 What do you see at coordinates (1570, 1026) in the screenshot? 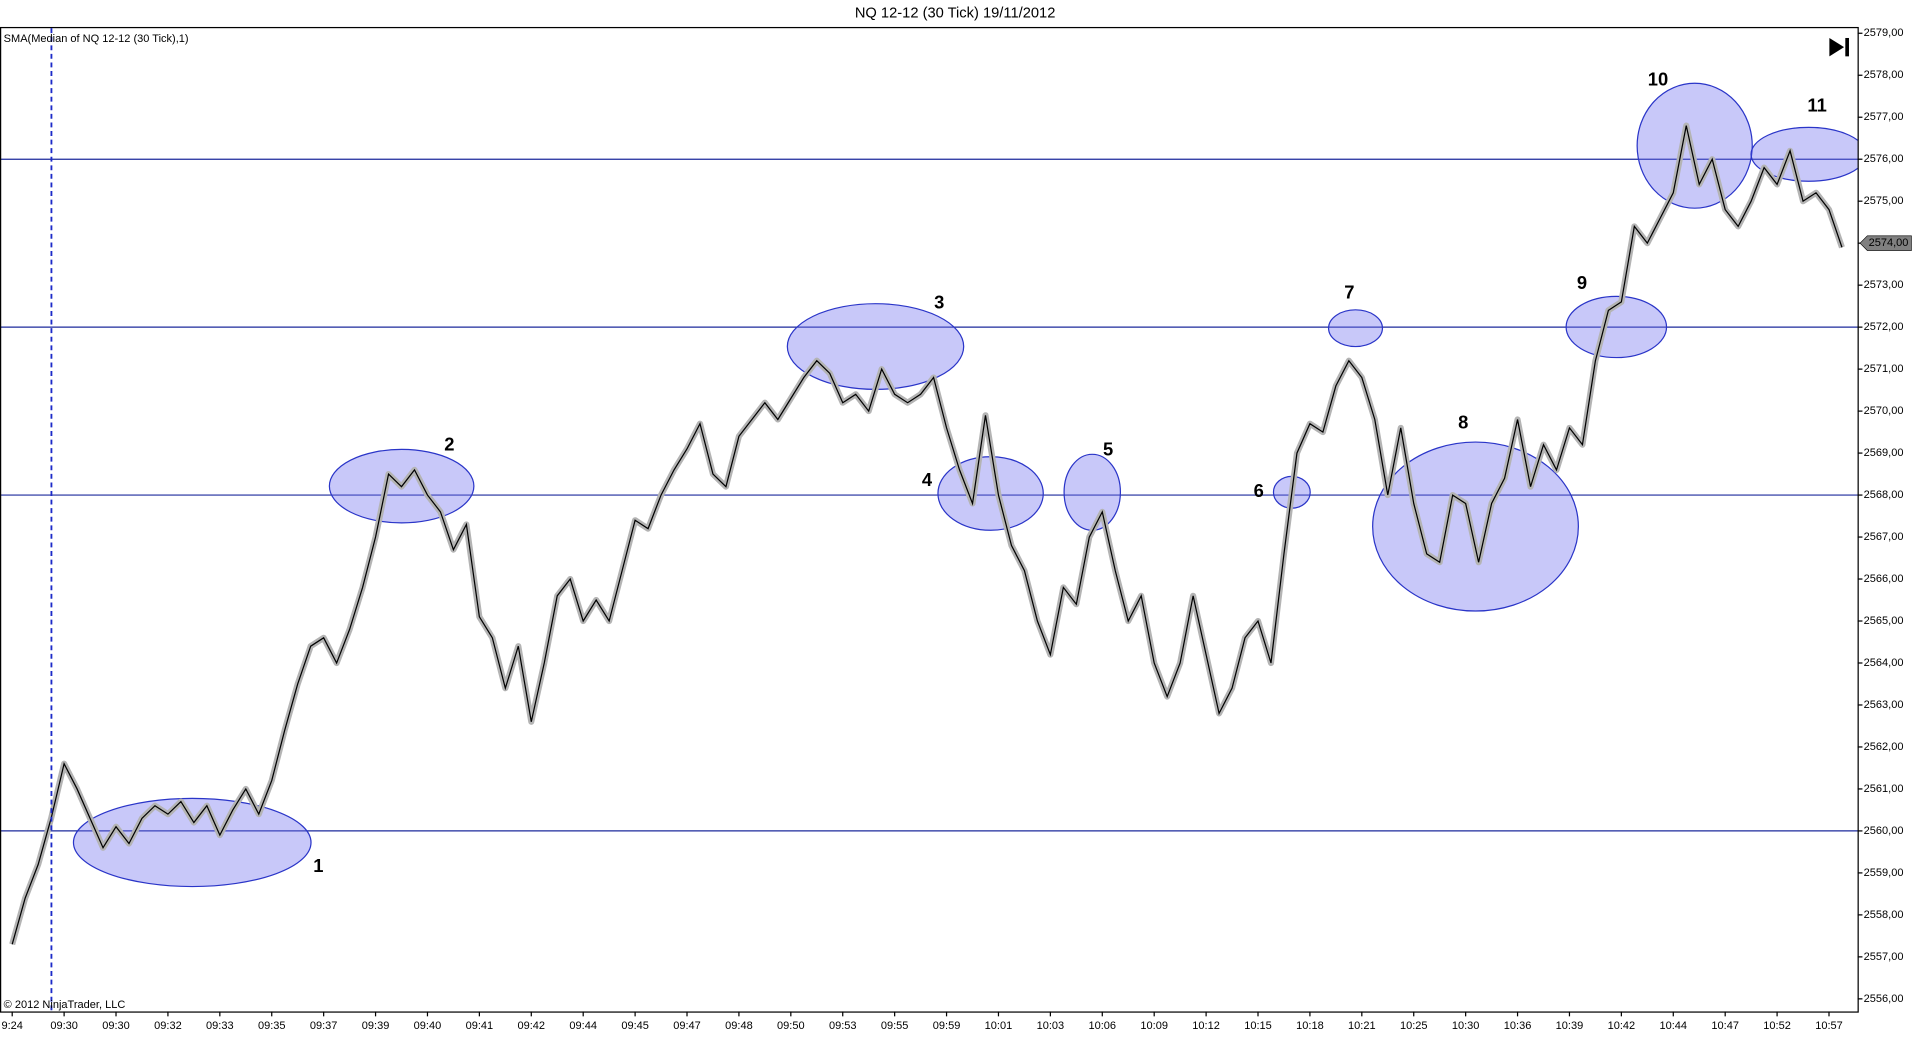
I see `x-tick-label: 10:39` at bounding box center [1570, 1026].